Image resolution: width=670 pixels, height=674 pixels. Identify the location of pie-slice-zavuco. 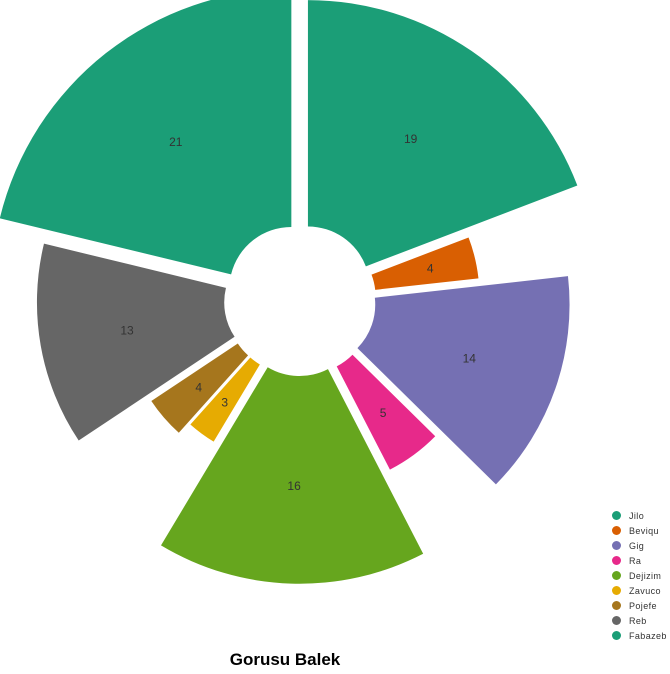
(225, 399).